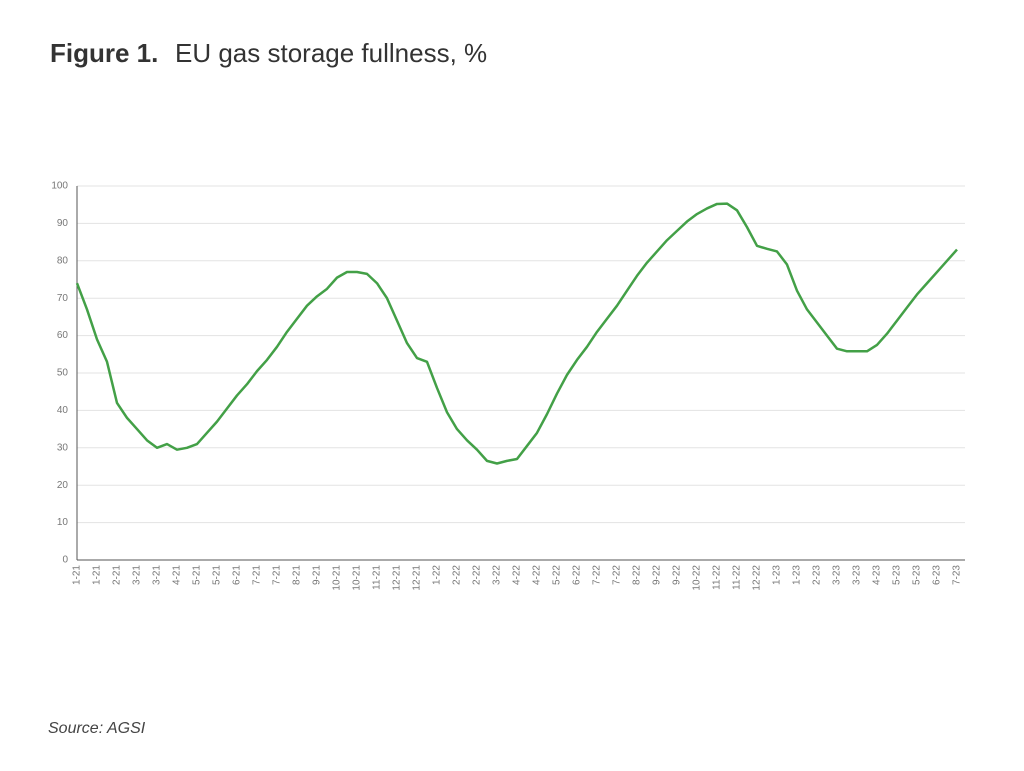 This screenshot has height=771, width=1024. I want to click on y-tick-label: 100, so click(59, 186).